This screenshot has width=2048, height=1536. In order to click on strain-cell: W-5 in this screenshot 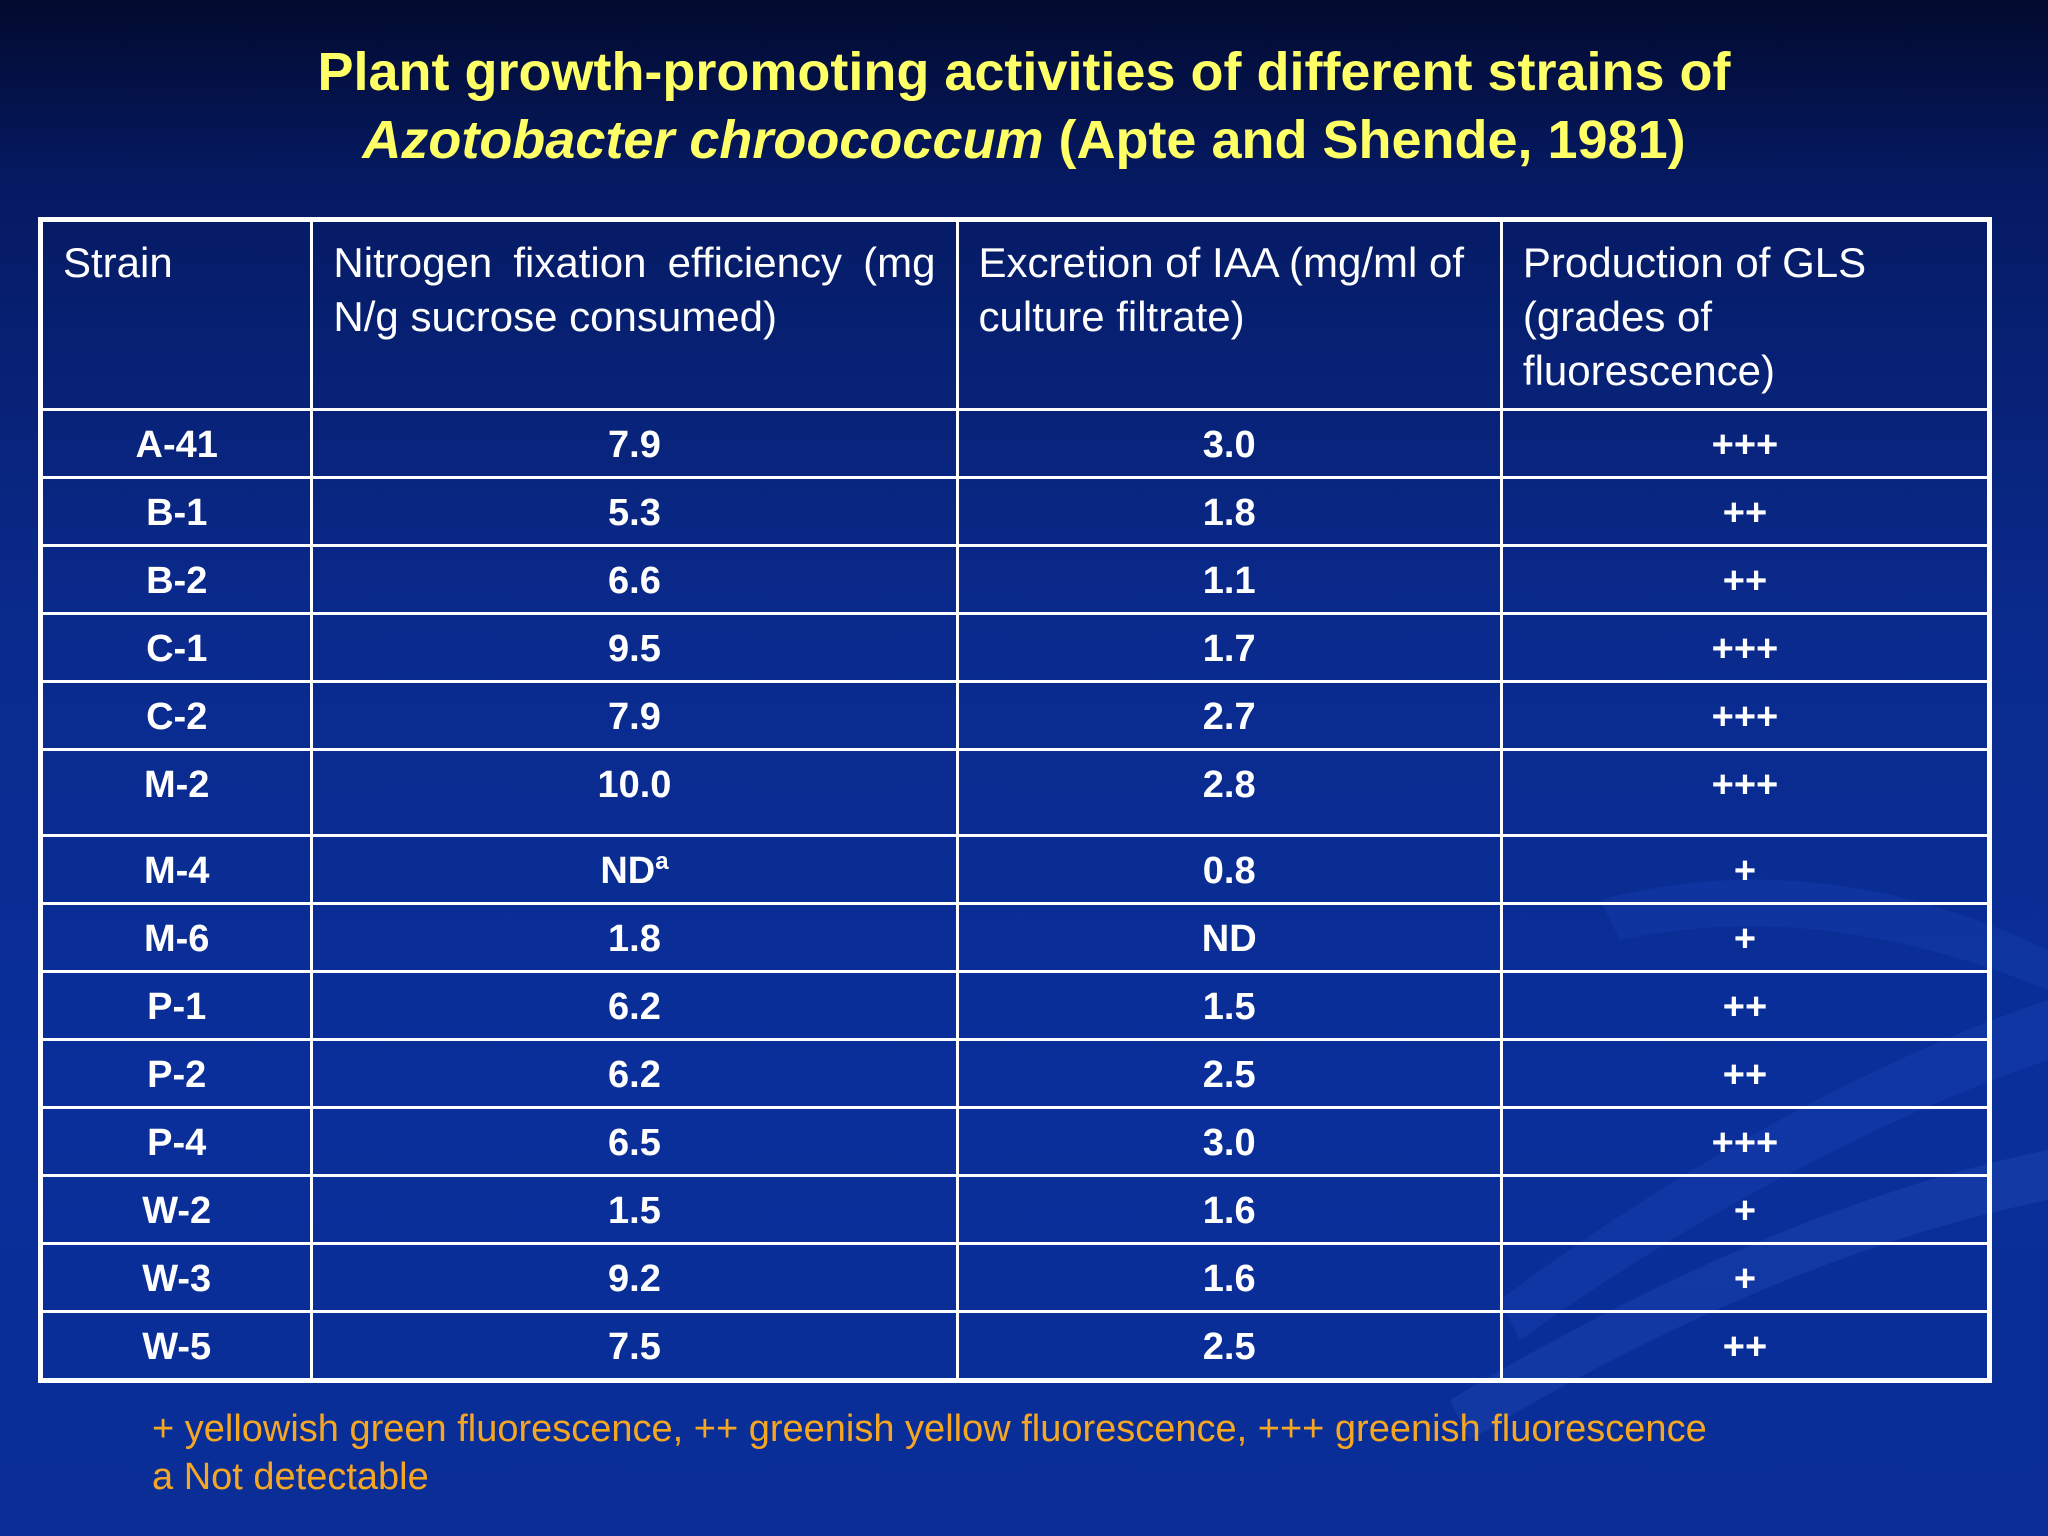, I will do `click(176, 1346)`.